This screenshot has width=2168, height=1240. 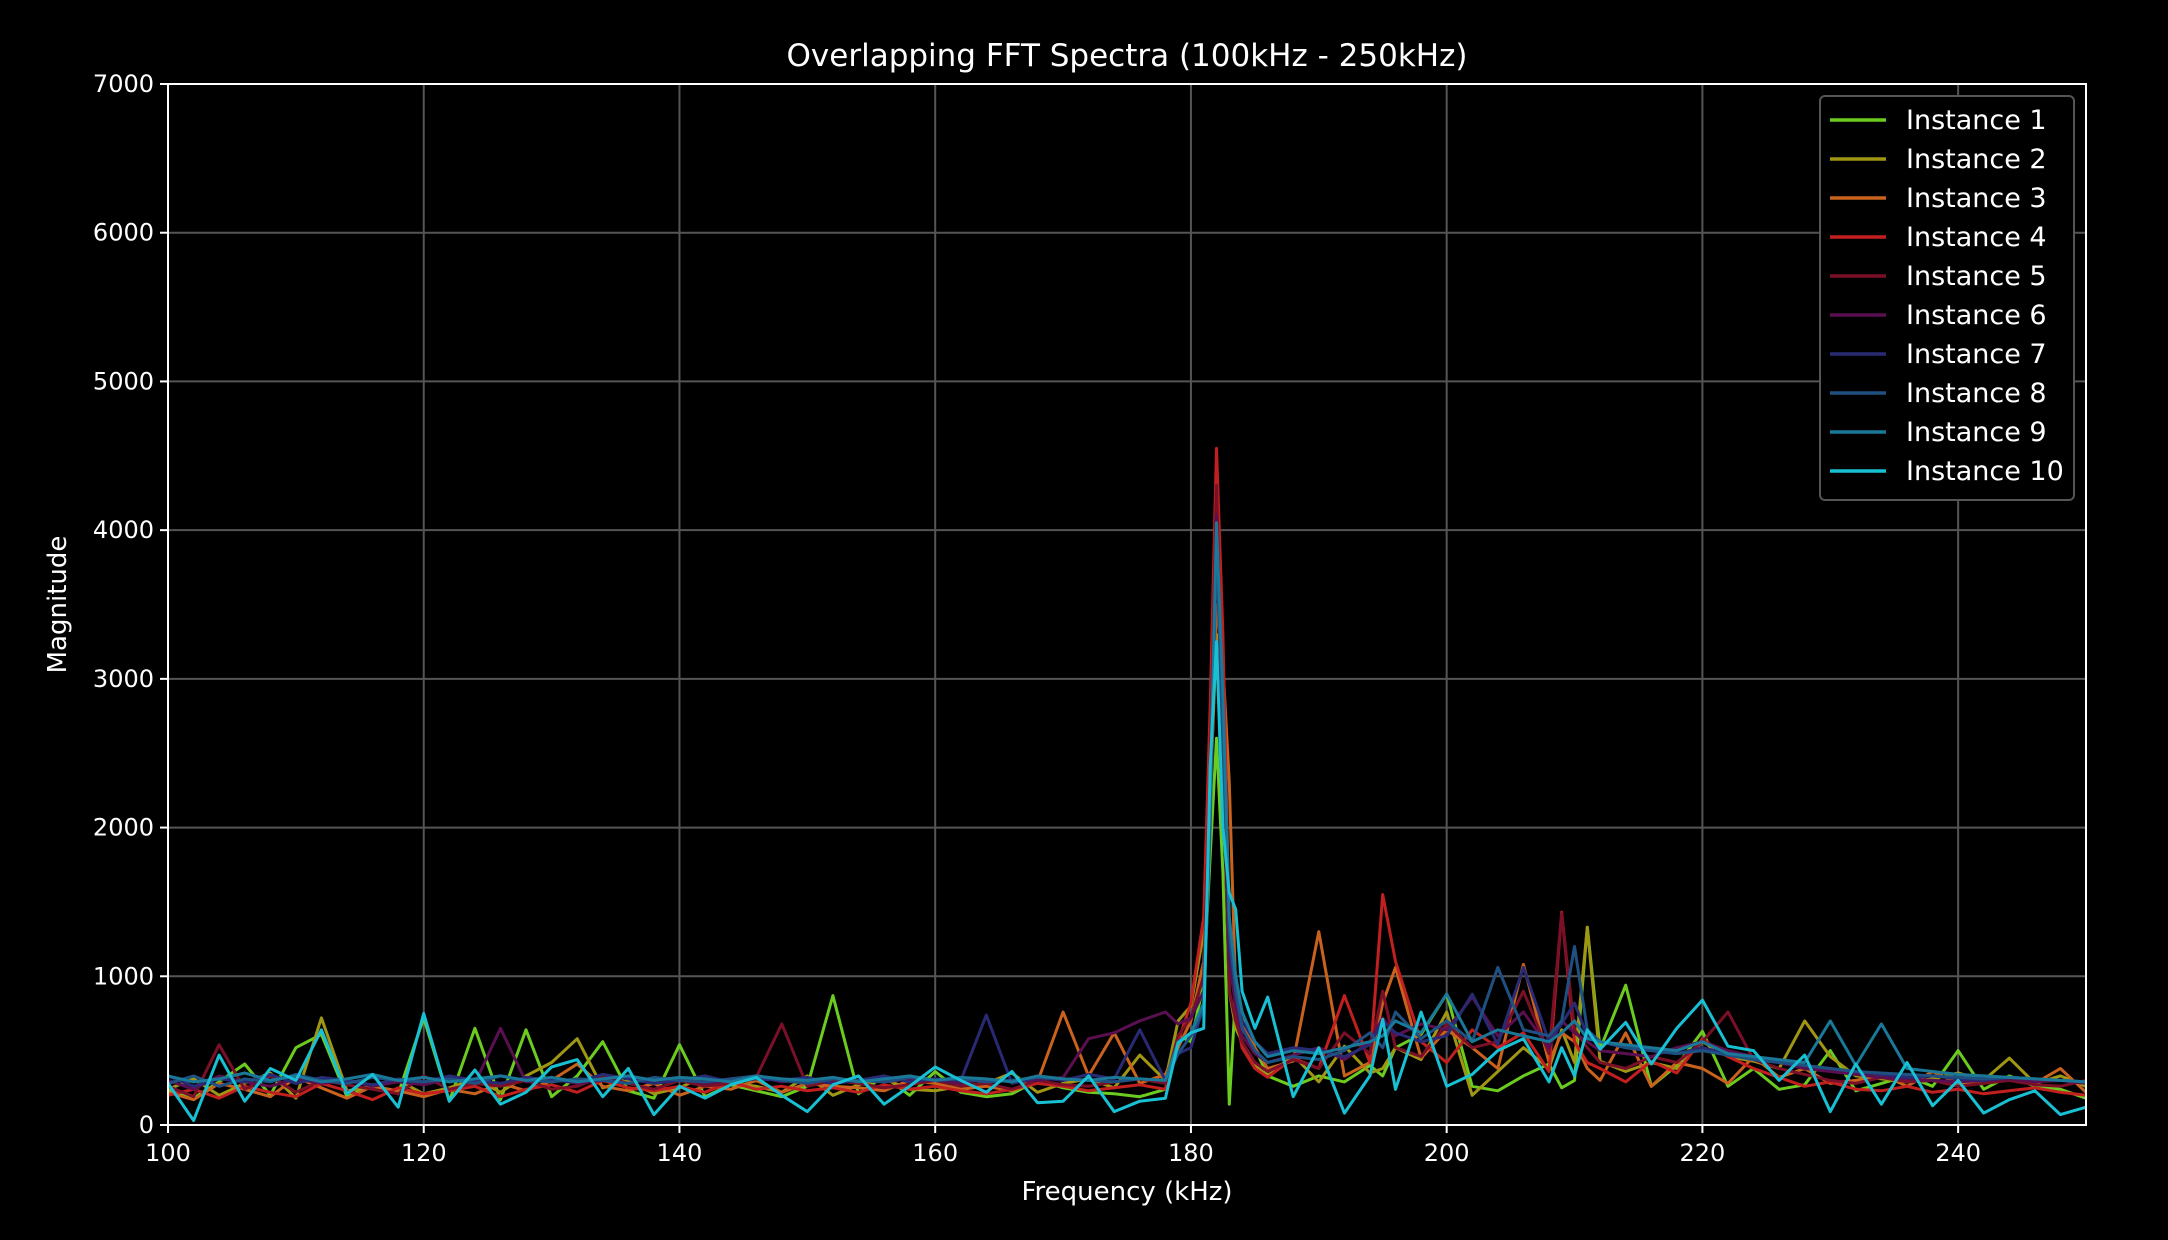 I want to click on y-tick-label-6: 6000, so click(x=123, y=233).